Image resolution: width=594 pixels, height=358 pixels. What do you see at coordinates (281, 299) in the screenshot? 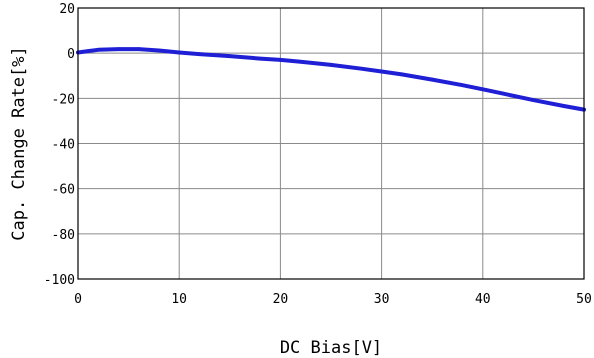
I see `x-tick-label: 20` at bounding box center [281, 299].